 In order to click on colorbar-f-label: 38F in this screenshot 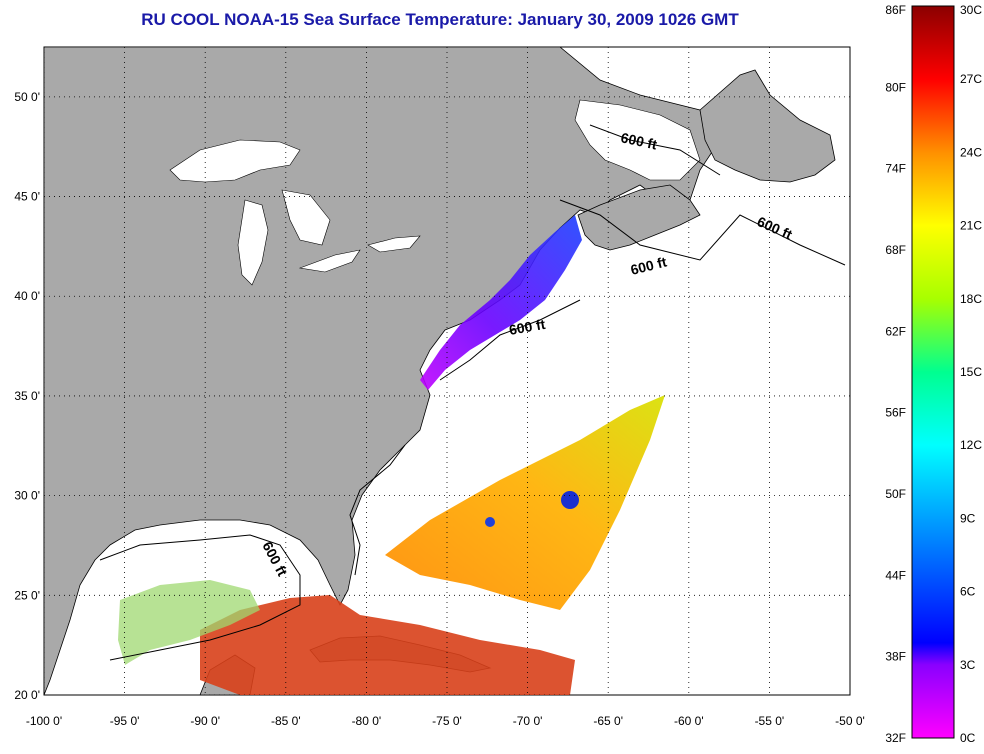, I will do `click(895, 657)`.